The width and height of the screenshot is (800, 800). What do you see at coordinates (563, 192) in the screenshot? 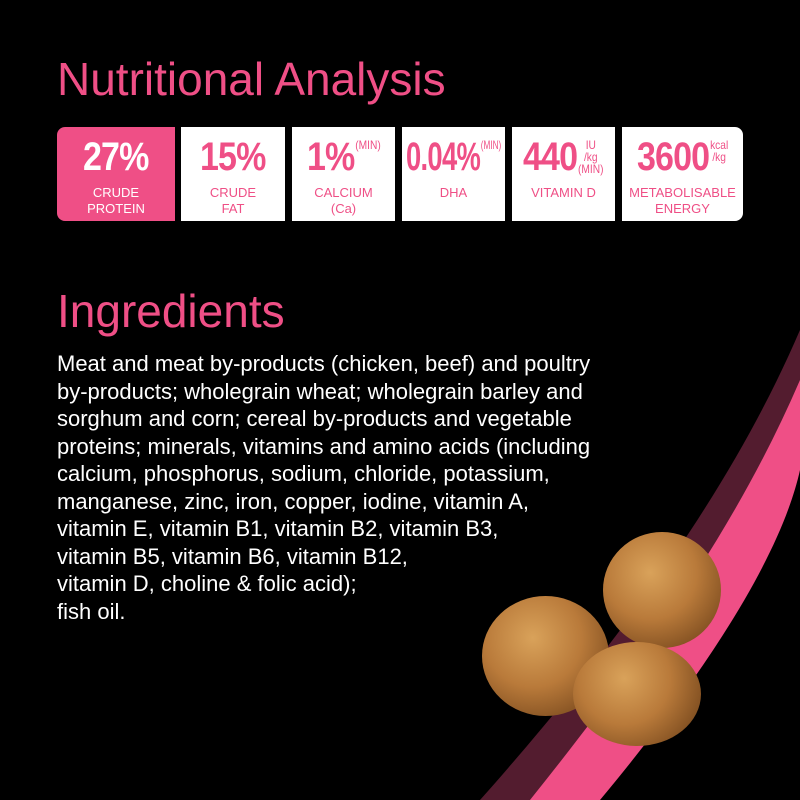
I see `nutrient-label: VITAMIN D` at bounding box center [563, 192].